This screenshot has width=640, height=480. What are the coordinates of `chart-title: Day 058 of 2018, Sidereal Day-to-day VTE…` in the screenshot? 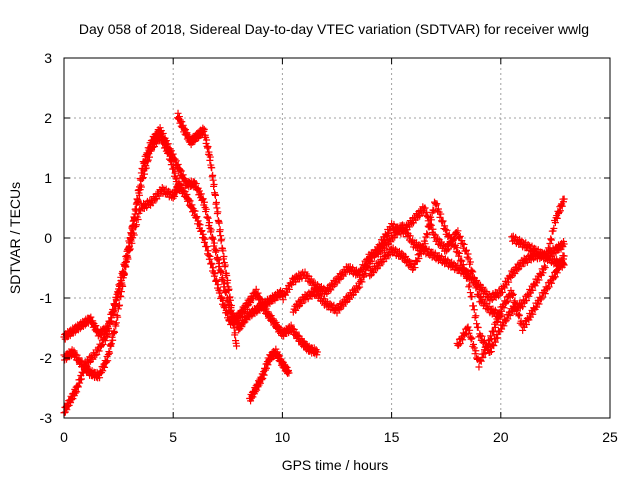 It's located at (334, 29).